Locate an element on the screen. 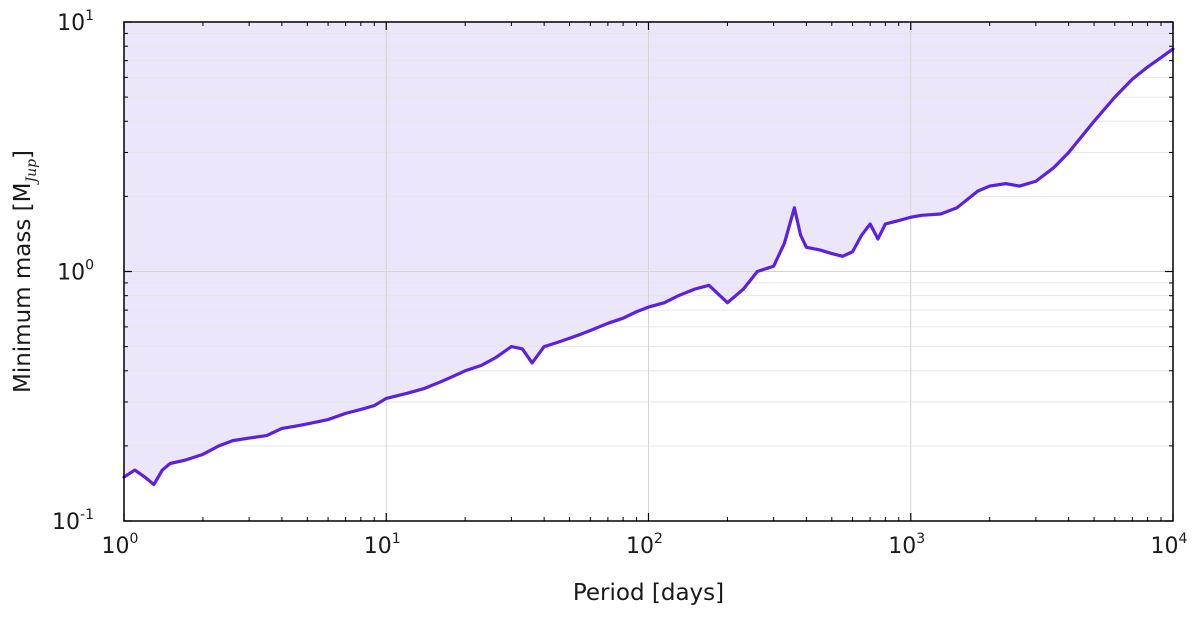  x-axis-label: Period [days] is located at coordinates (648, 593).